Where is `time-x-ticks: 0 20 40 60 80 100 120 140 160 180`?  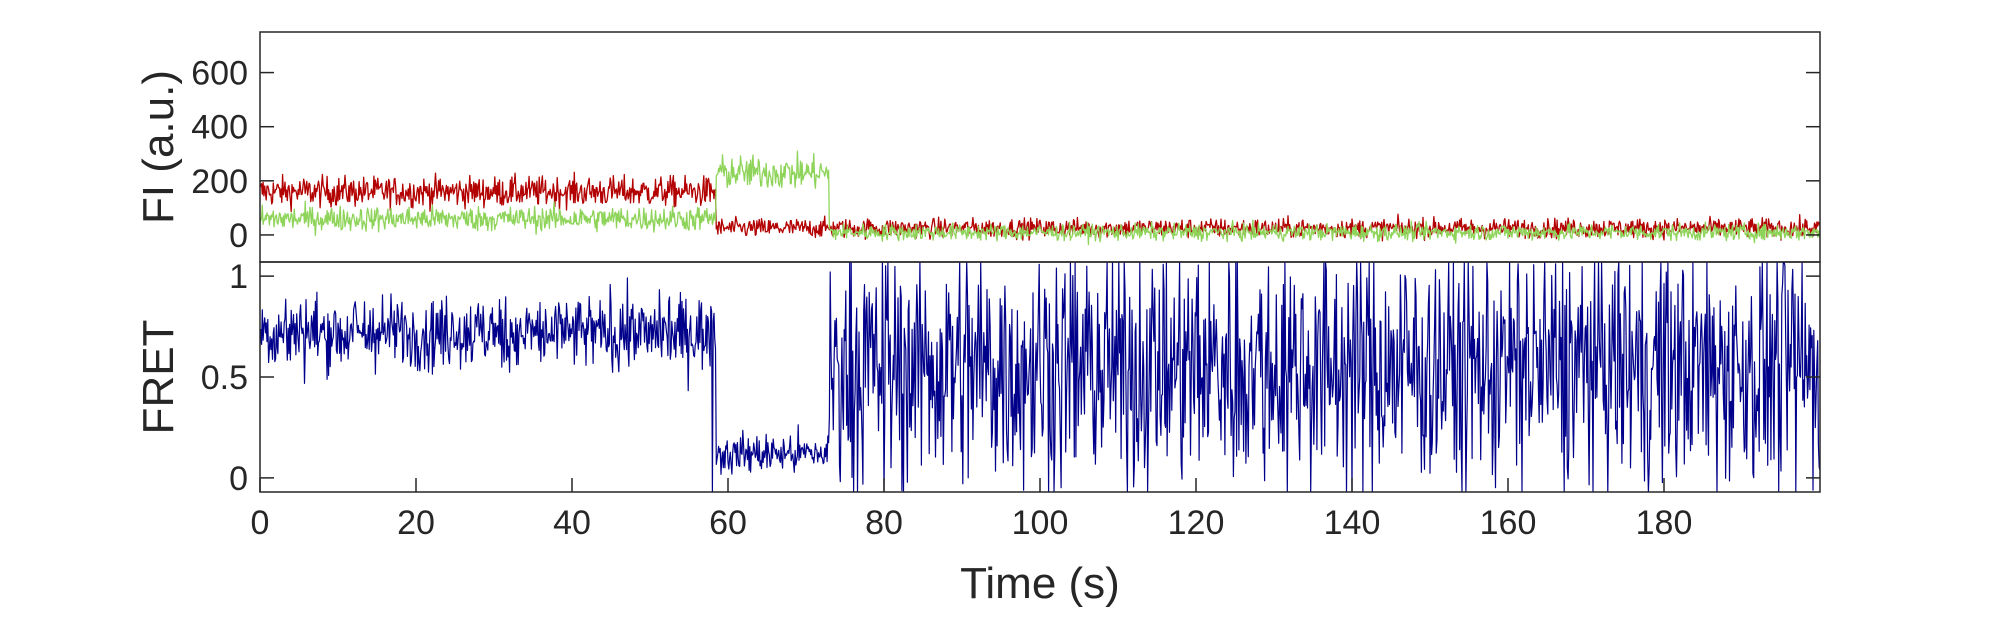
time-x-ticks: 0 20 40 60 80 100 120 140 160 180 is located at coordinates (972, 510).